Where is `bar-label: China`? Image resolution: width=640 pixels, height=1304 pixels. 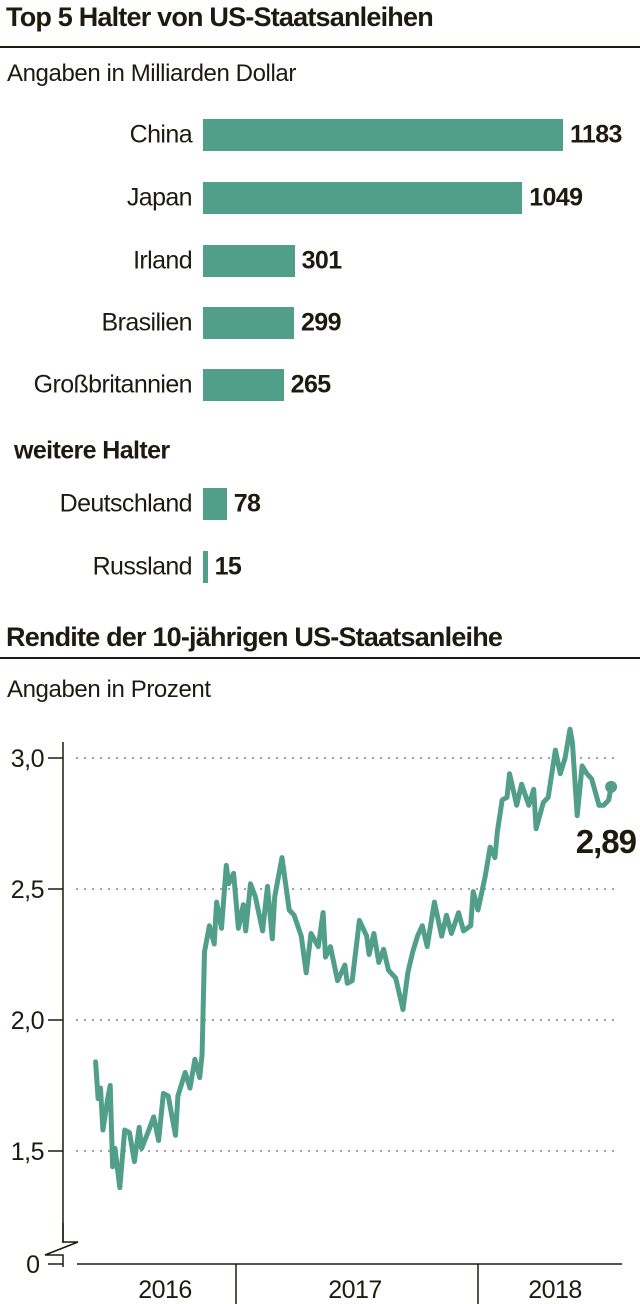 bar-label: China is located at coordinates (161, 134).